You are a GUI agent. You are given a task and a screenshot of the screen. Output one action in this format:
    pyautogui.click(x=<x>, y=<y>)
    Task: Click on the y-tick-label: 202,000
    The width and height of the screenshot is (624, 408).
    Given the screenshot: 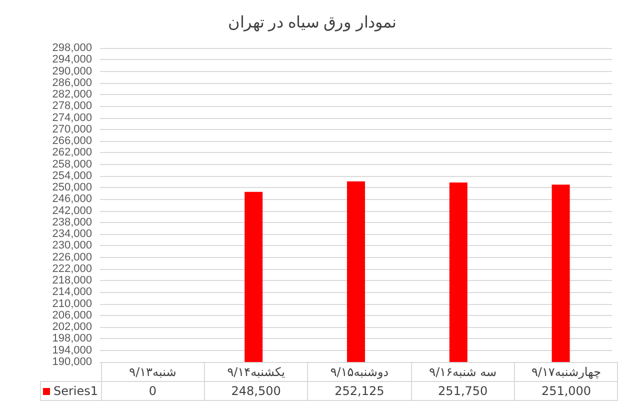 What is the action you would take?
    pyautogui.click(x=72, y=327)
    